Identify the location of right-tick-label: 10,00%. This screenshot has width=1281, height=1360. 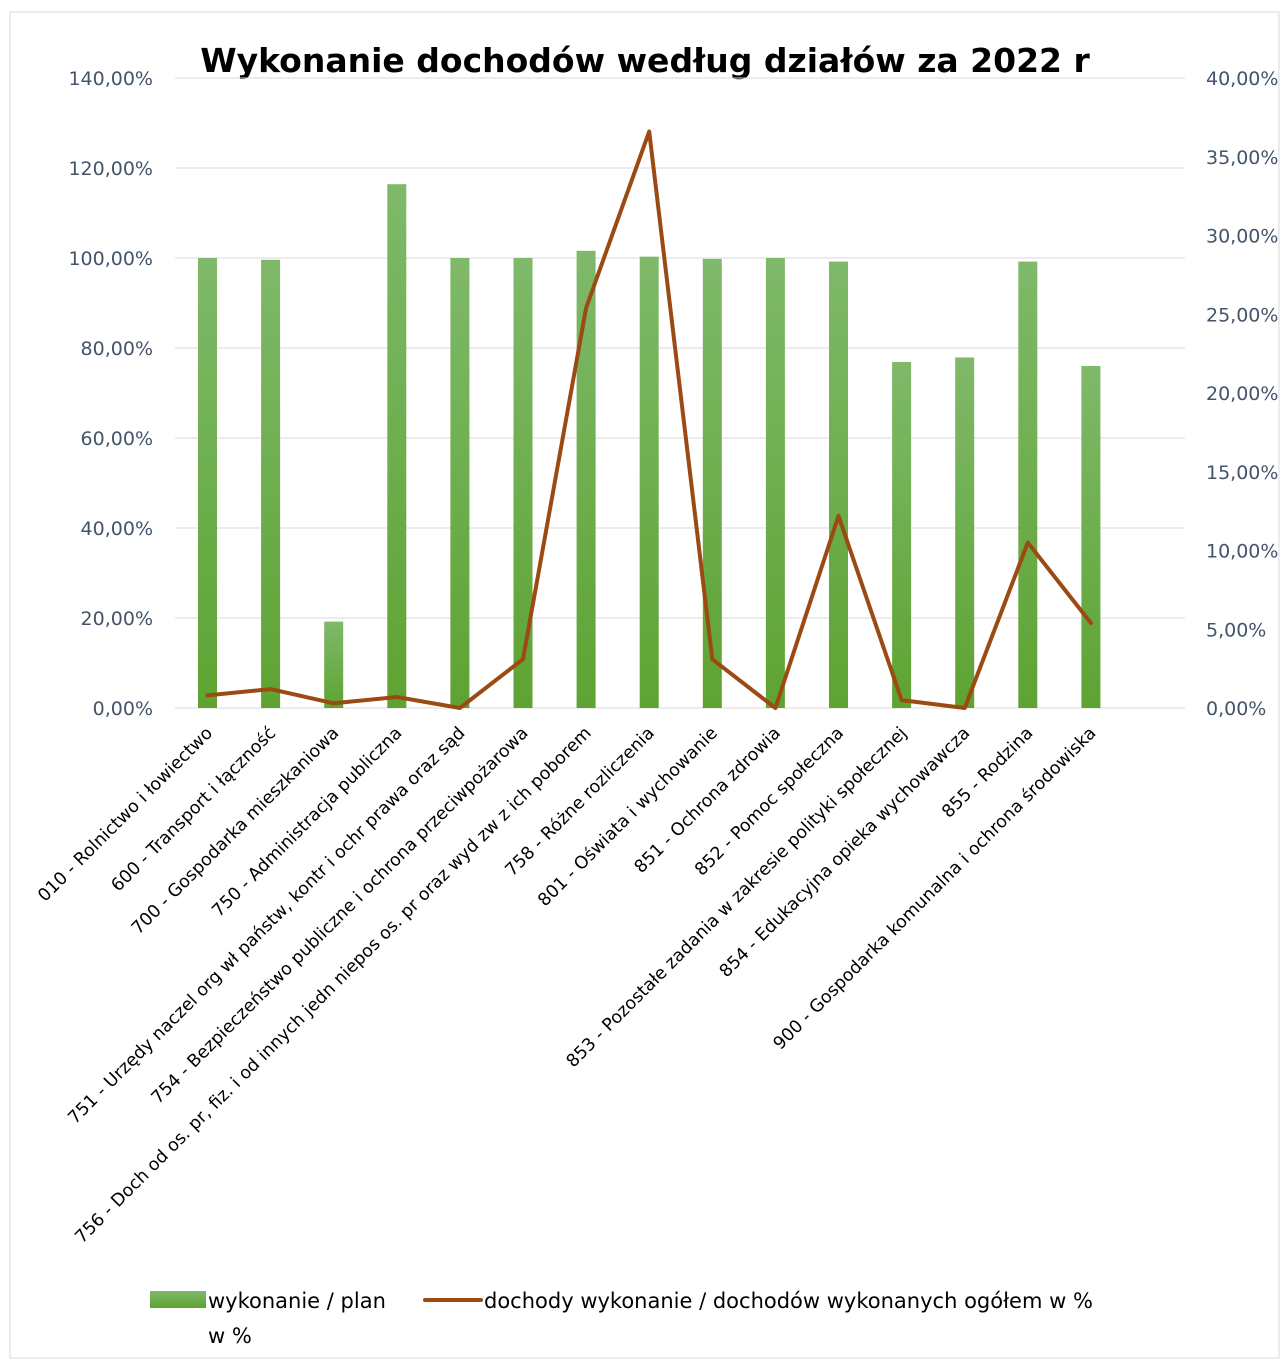
(1242, 552).